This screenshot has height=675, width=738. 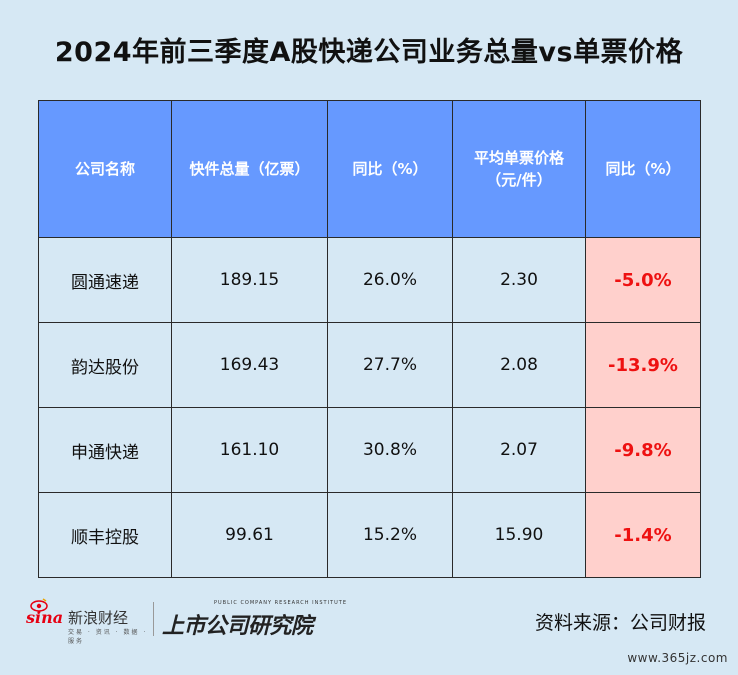 I want to click on cell-price-yoy: -13.9%, so click(x=643, y=365).